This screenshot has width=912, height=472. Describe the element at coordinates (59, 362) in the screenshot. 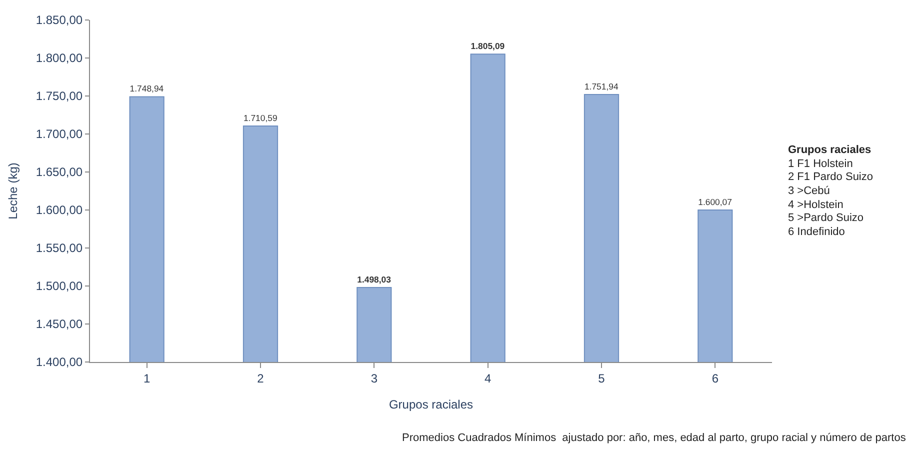

I see `y-tick-label: 1.400,00` at that location.